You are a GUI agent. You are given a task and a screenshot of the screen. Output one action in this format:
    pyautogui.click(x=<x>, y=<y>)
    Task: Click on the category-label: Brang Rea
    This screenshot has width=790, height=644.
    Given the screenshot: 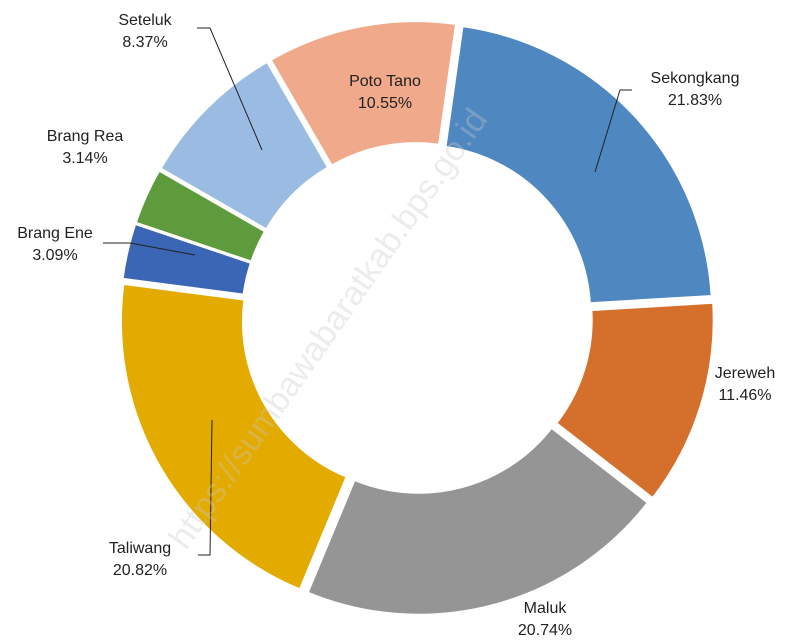 What is the action you would take?
    pyautogui.click(x=85, y=136)
    